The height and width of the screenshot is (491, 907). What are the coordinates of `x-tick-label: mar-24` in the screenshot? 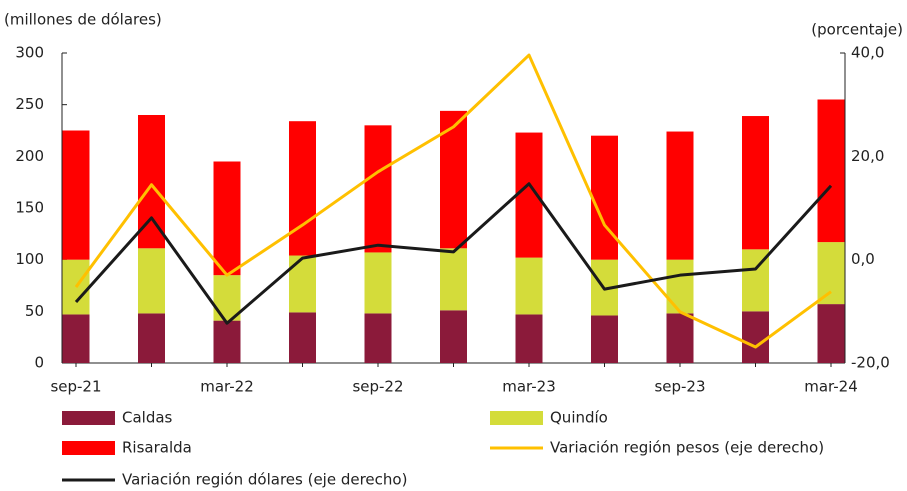 It's located at (831, 387).